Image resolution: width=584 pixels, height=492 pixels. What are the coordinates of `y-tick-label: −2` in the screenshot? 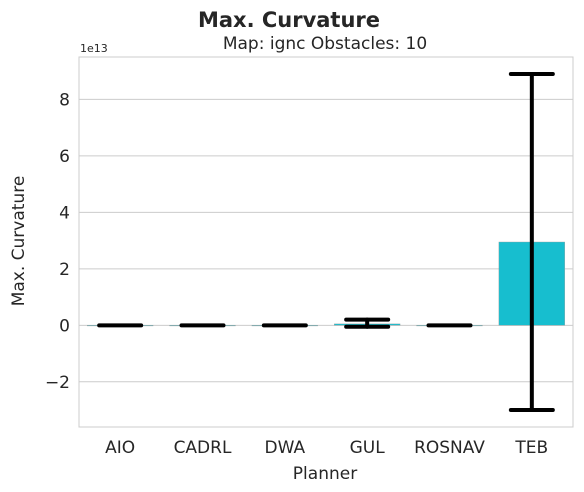 It's located at (57, 383).